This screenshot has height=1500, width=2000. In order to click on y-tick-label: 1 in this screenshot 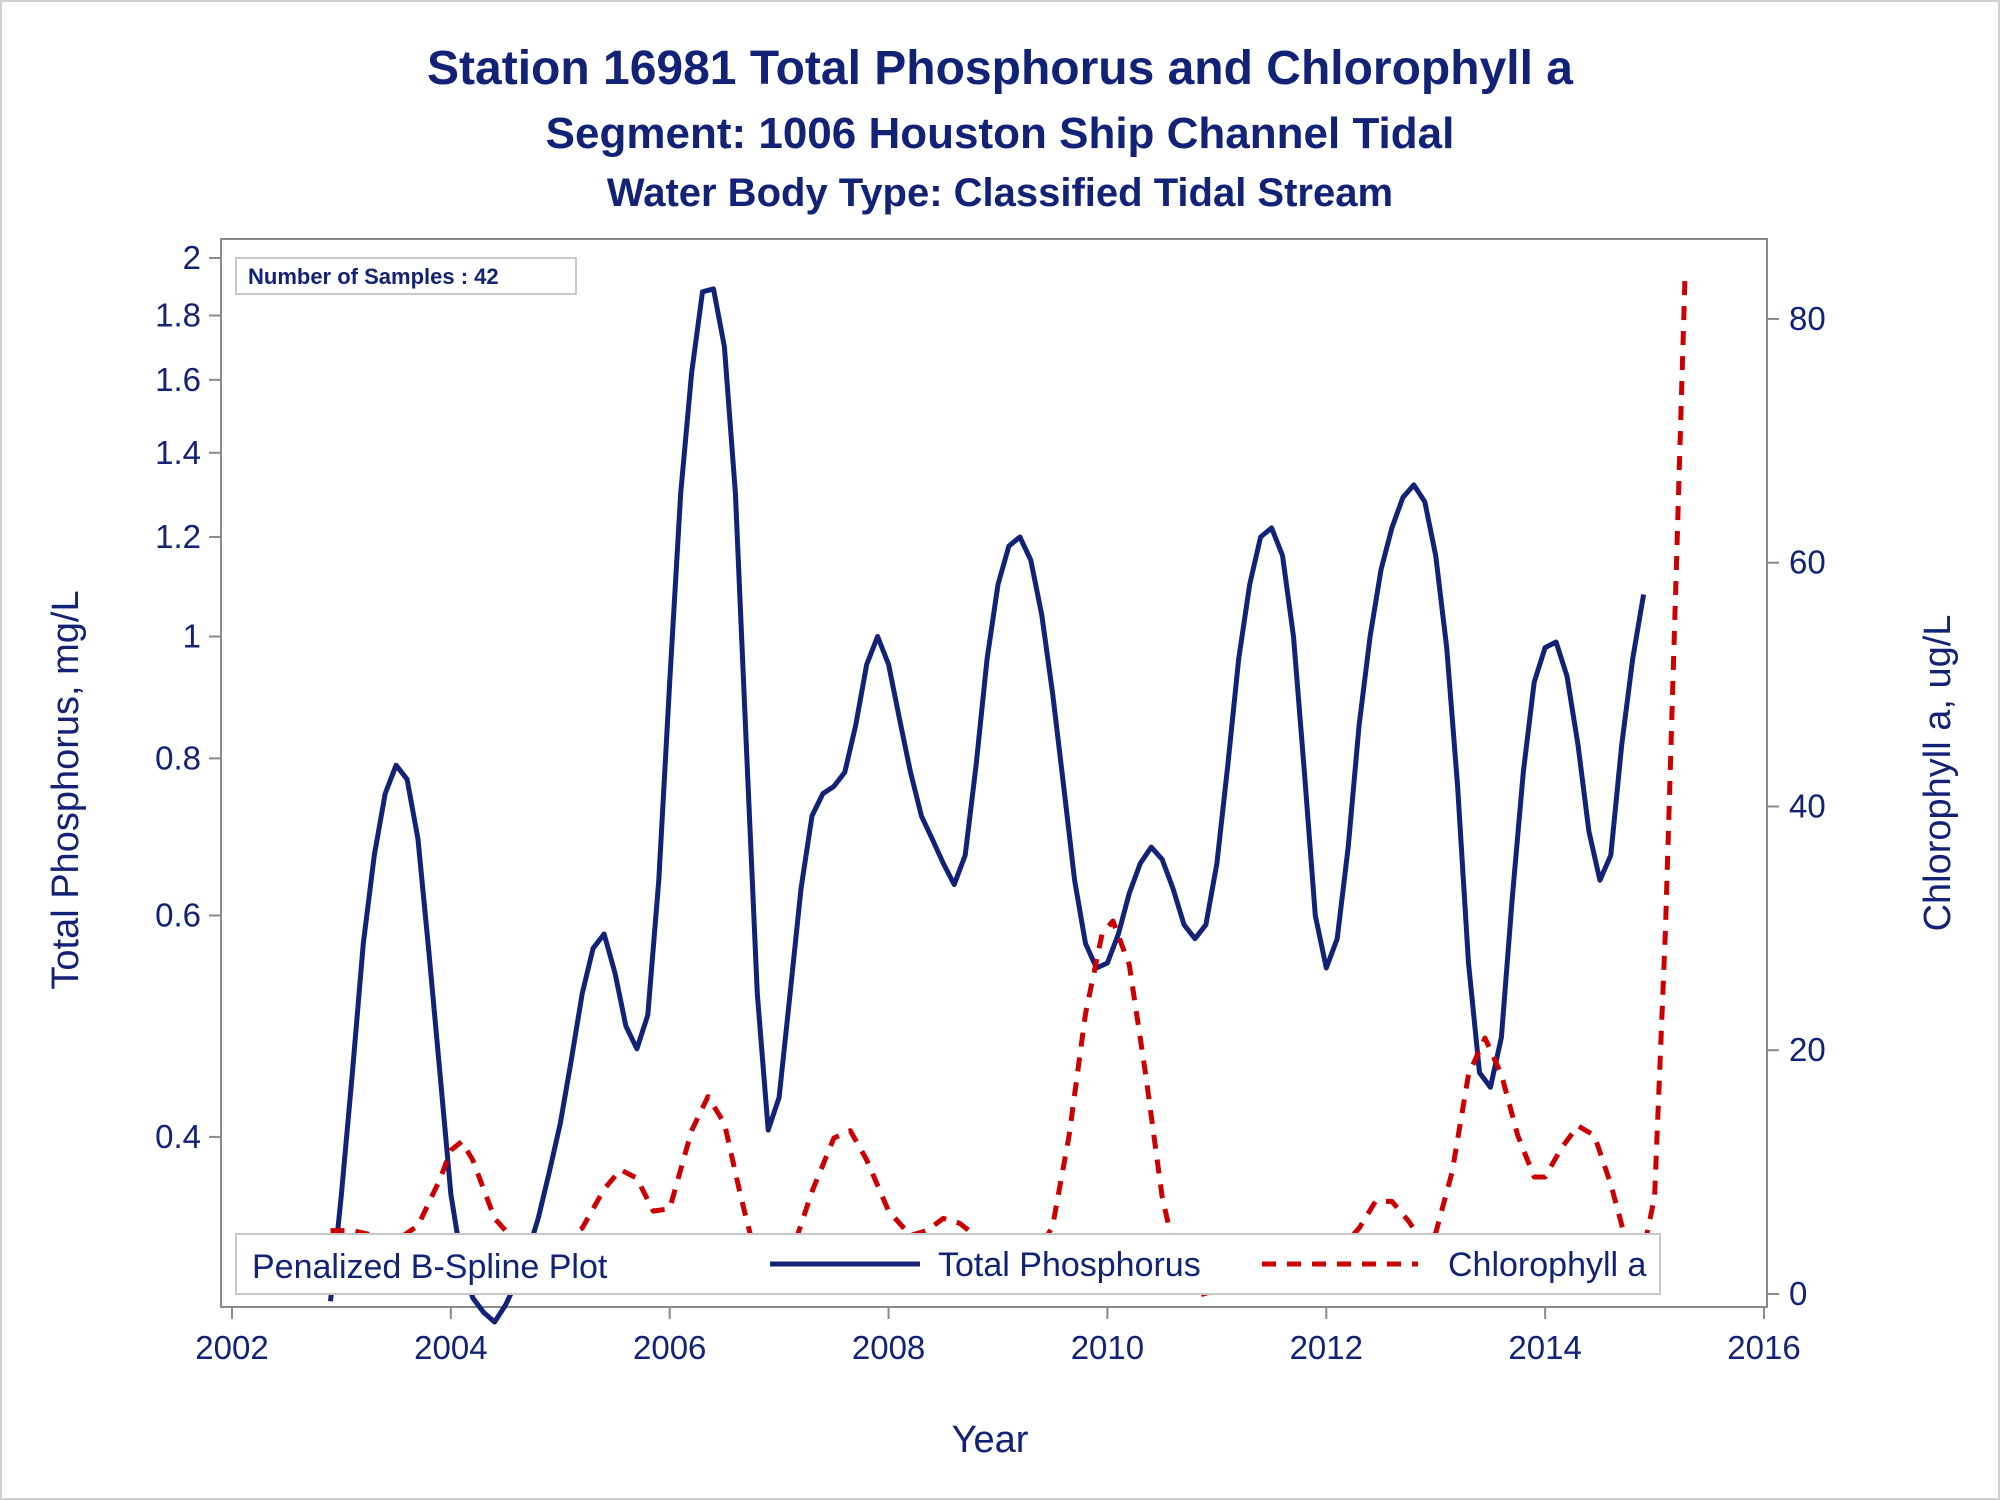, I will do `click(192, 636)`.